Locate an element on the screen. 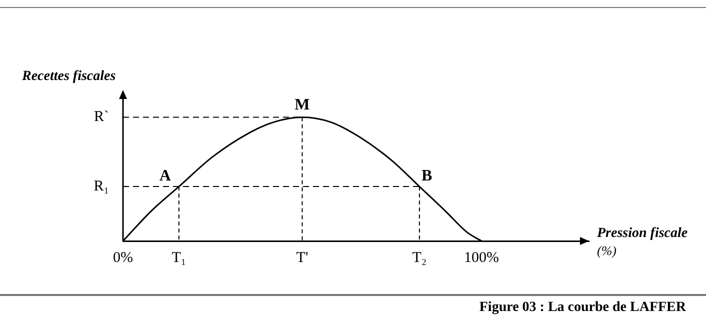 The height and width of the screenshot is (322, 706). annotation: B is located at coordinates (426, 176).